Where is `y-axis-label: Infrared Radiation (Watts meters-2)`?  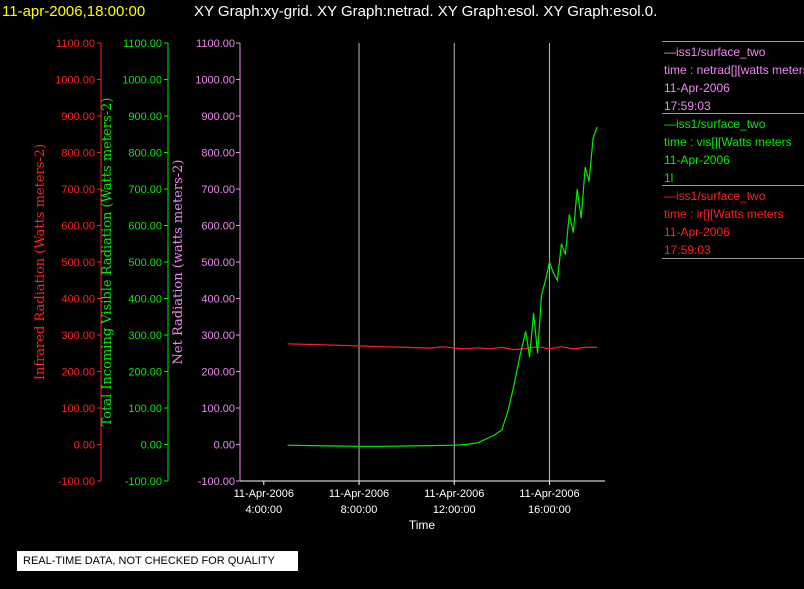
y-axis-label: Infrared Radiation (Watts meters-2) is located at coordinates (40, 262).